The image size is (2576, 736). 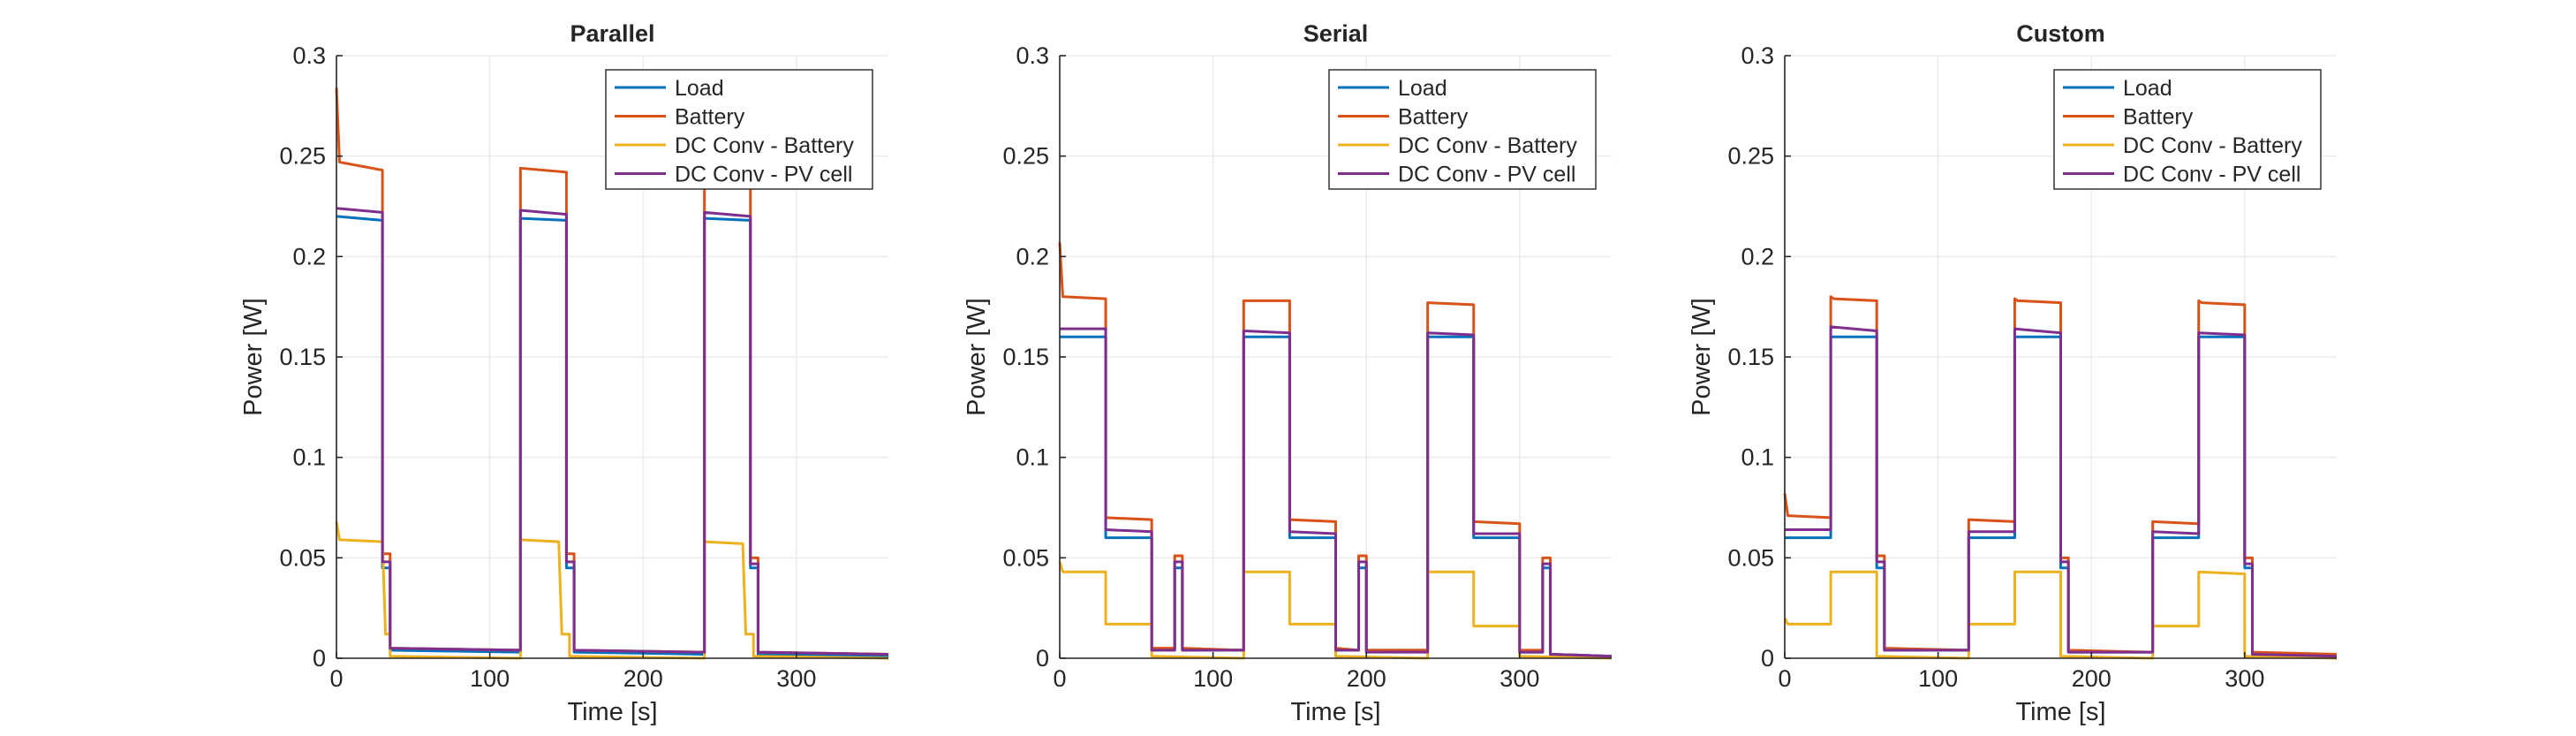 I want to click on chart-1-y-tick-label: 0.25, so click(x=302, y=156).